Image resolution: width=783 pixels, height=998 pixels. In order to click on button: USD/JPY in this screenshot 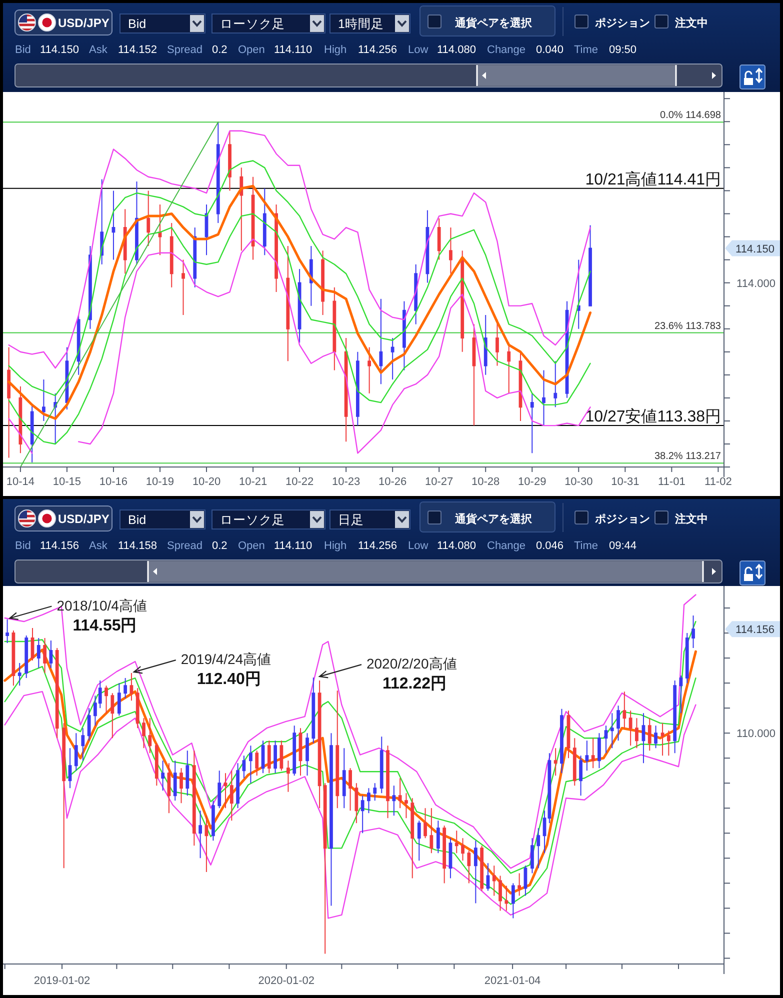, I will do `click(63, 519)`.